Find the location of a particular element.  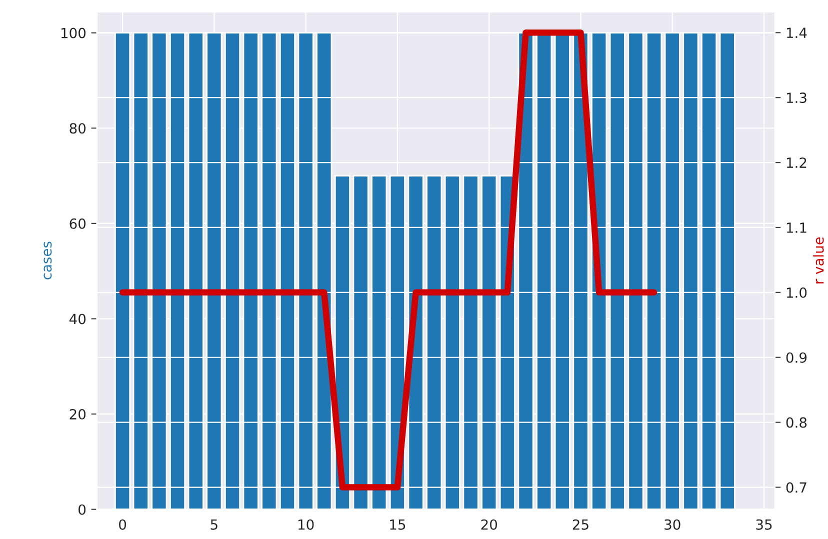

x-tick-label: 15 is located at coordinates (398, 525).